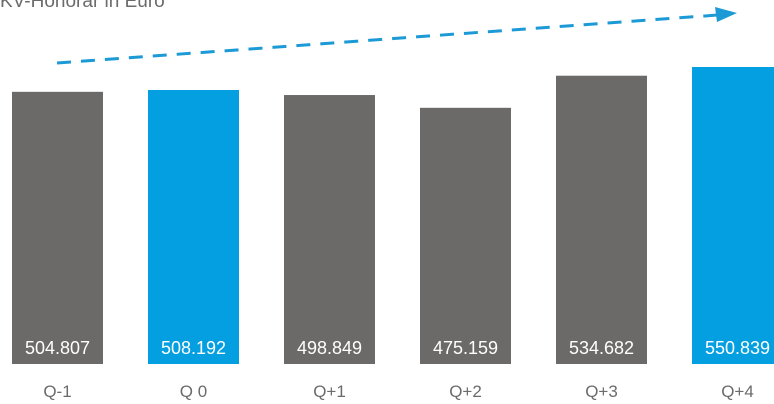  What do you see at coordinates (329, 348) in the screenshot?
I see `bar-value-label: 498.849` at bounding box center [329, 348].